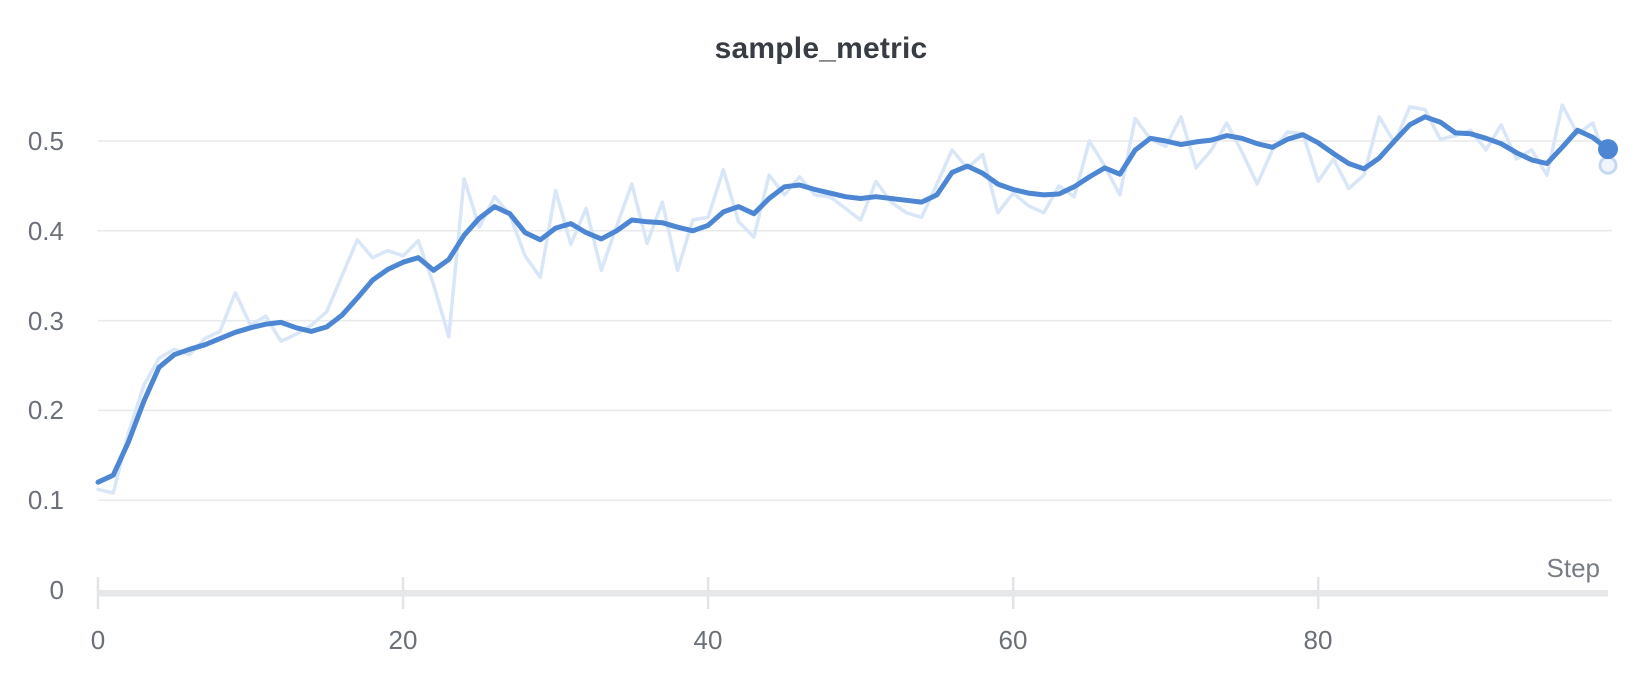 The height and width of the screenshot is (674, 1642). What do you see at coordinates (98, 640) in the screenshot?
I see `x-tick-label-0: 0` at bounding box center [98, 640].